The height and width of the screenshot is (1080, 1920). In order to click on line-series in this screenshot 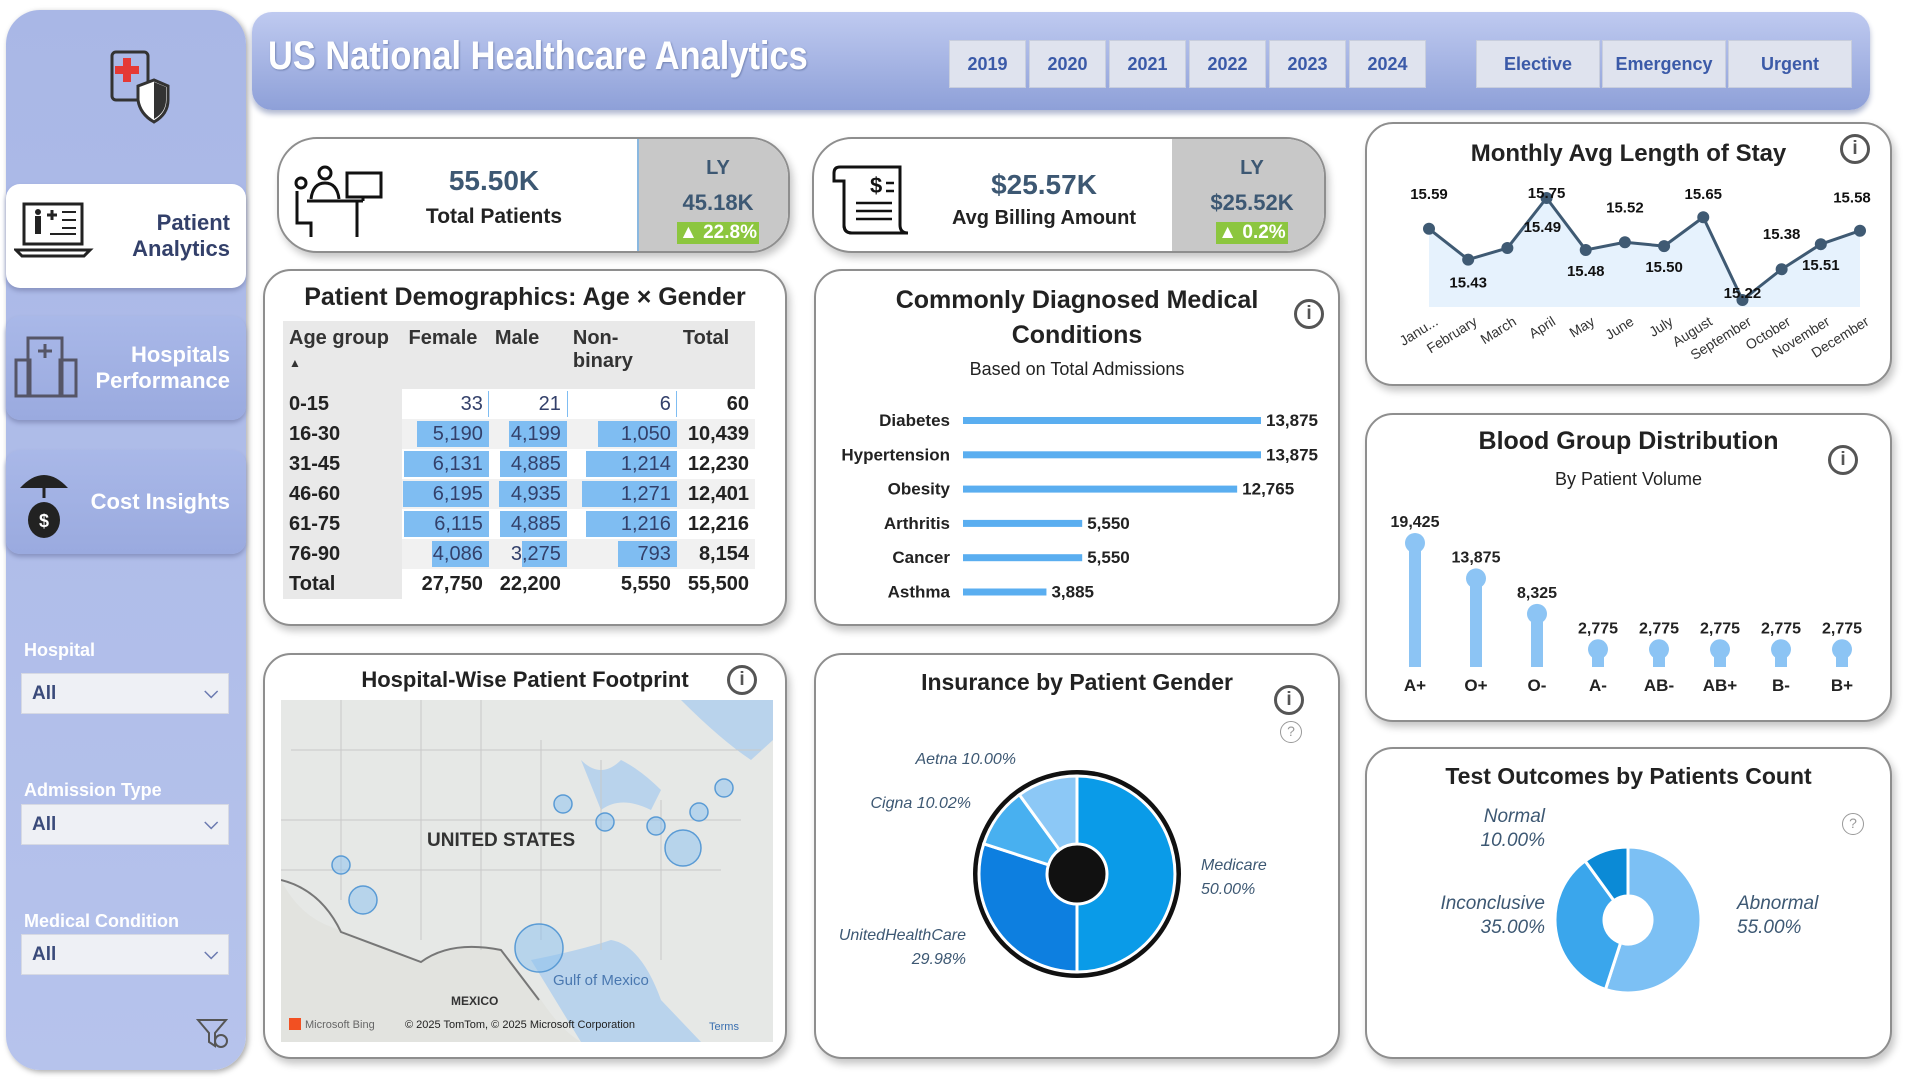, I will do `click(1644, 249)`.